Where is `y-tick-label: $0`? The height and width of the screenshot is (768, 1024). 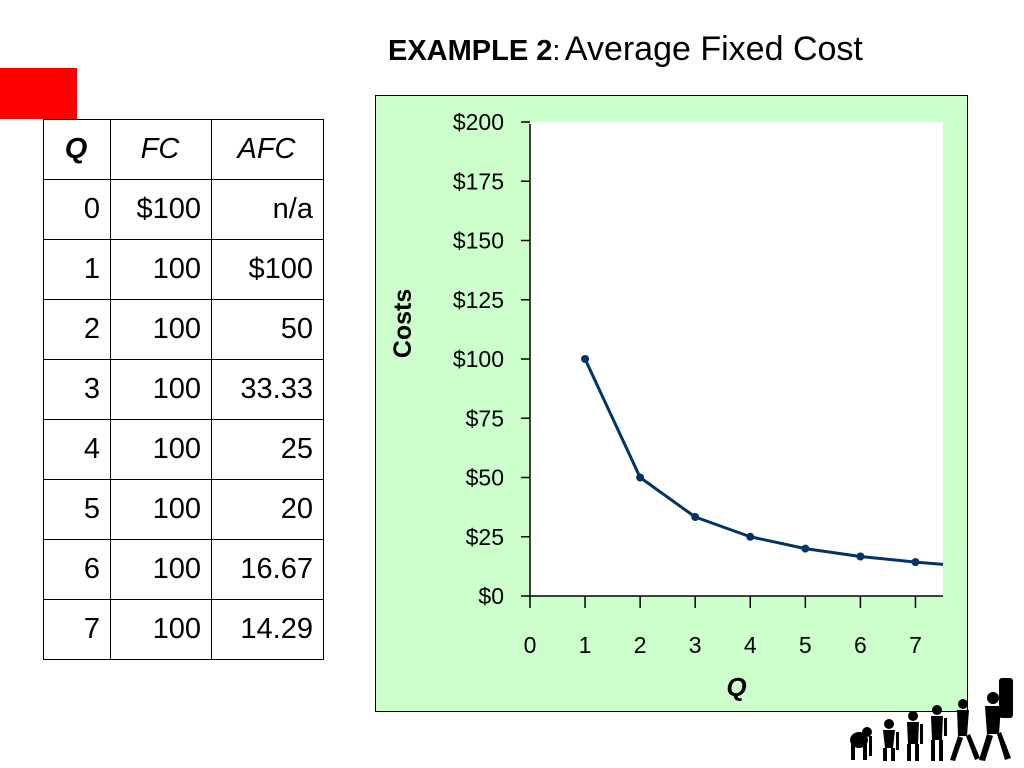
y-tick-label: $0 is located at coordinates (491, 596).